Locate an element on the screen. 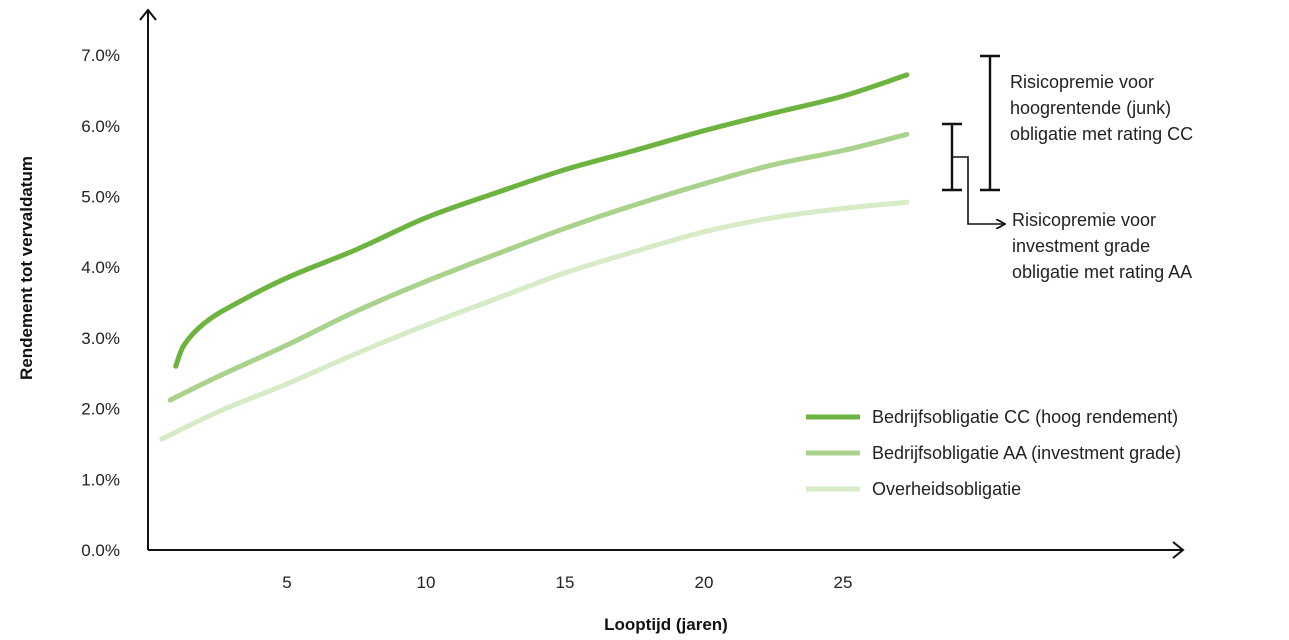 Image resolution: width=1289 pixels, height=640 pixels. x-axis-title: Looptijd (jaren) is located at coordinates (666, 624).